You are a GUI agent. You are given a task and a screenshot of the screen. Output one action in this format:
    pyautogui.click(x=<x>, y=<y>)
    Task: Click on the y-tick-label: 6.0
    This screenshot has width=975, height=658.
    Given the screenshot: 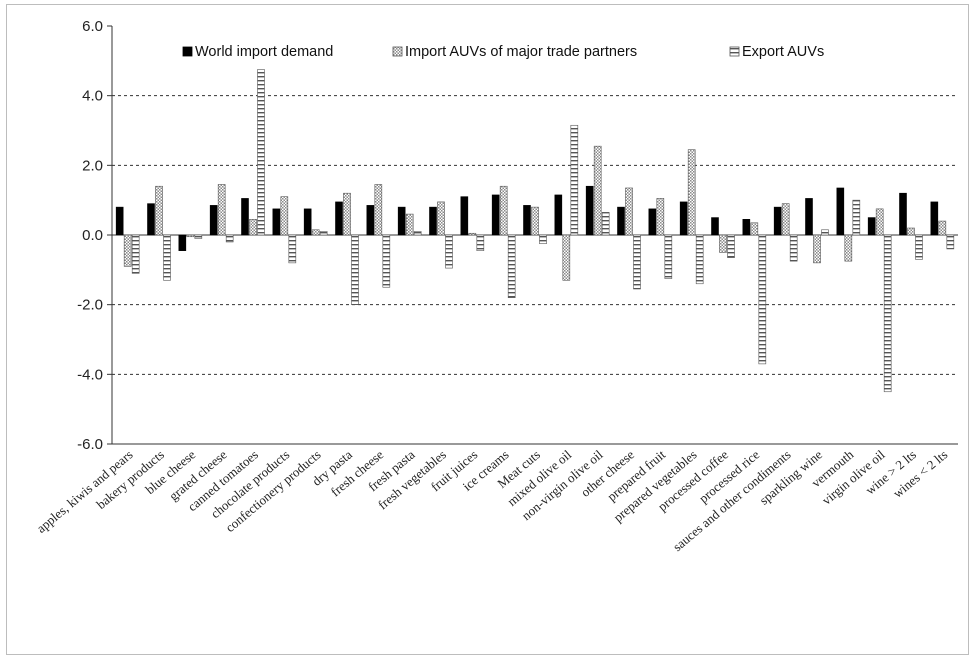 What is the action you would take?
    pyautogui.click(x=92, y=26)
    